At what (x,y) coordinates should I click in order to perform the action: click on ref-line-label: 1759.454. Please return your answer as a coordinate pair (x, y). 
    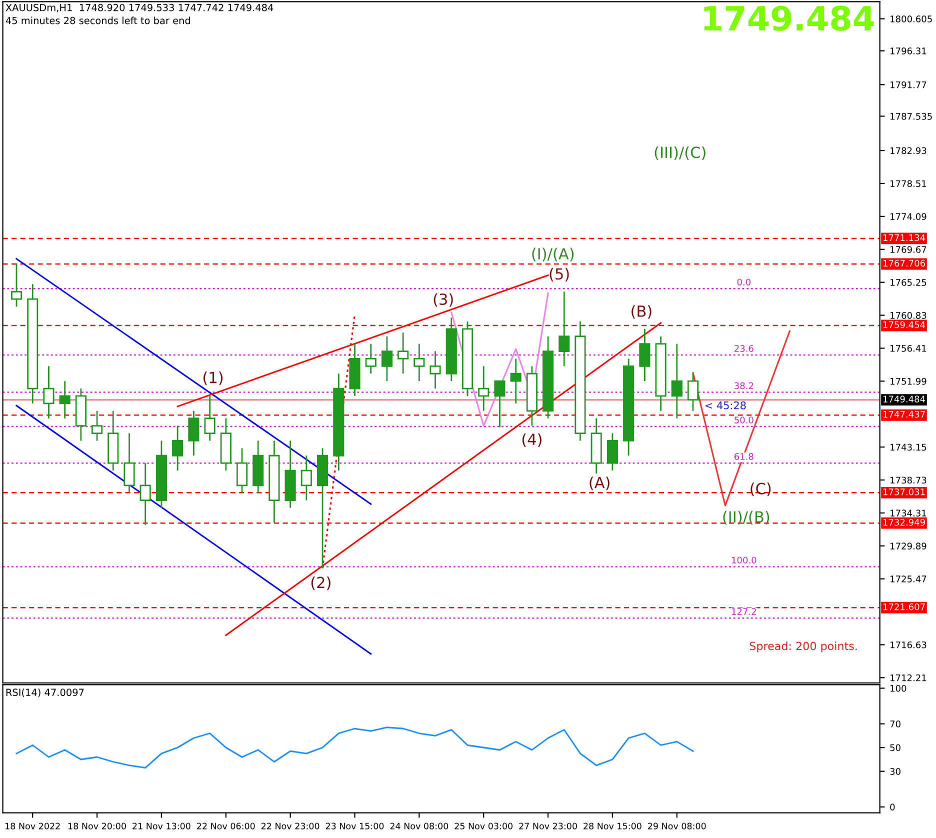
    Looking at the image, I should click on (904, 324).